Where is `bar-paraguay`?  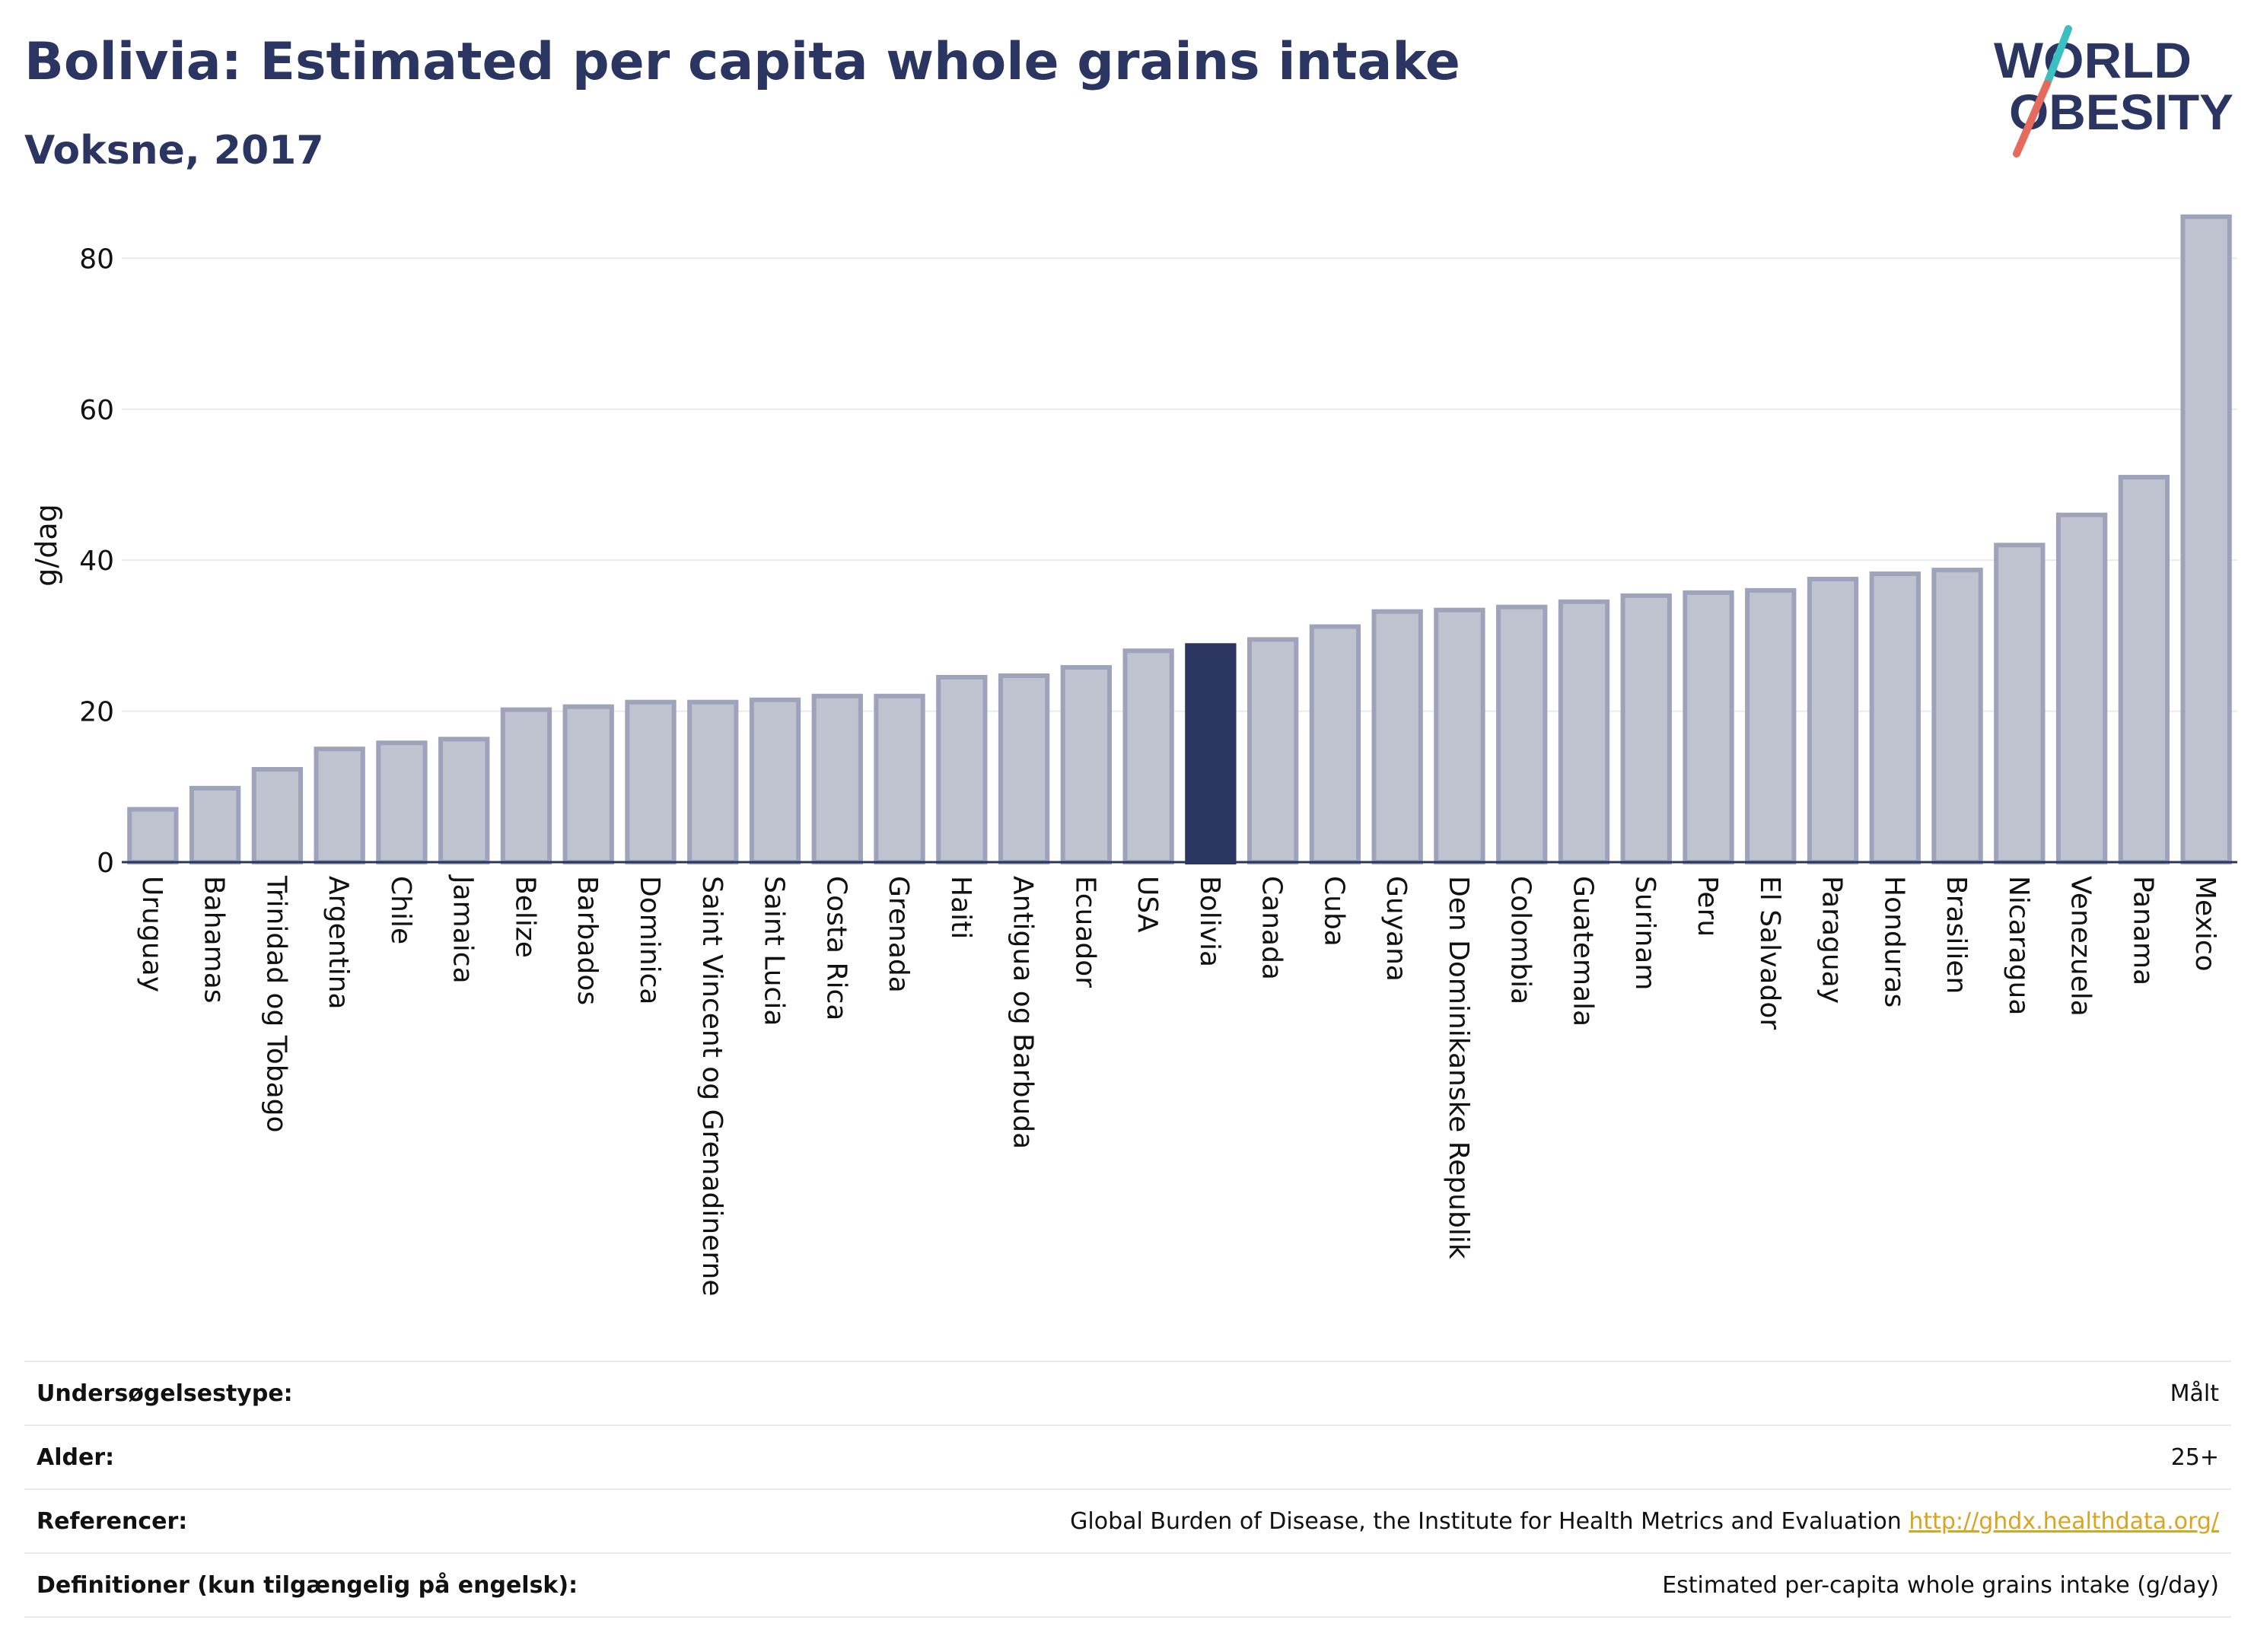
bar-paraguay is located at coordinates (1833, 720).